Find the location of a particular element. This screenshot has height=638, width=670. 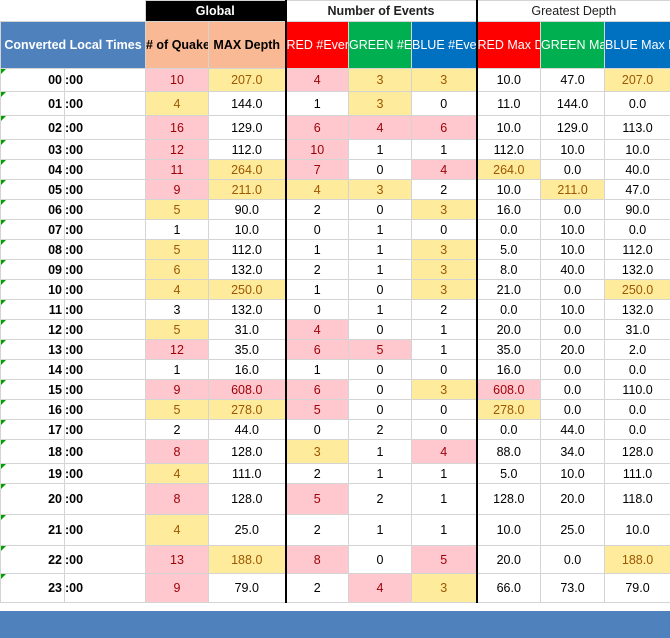

green-max-depth-cell: 211.0 is located at coordinates (573, 189).